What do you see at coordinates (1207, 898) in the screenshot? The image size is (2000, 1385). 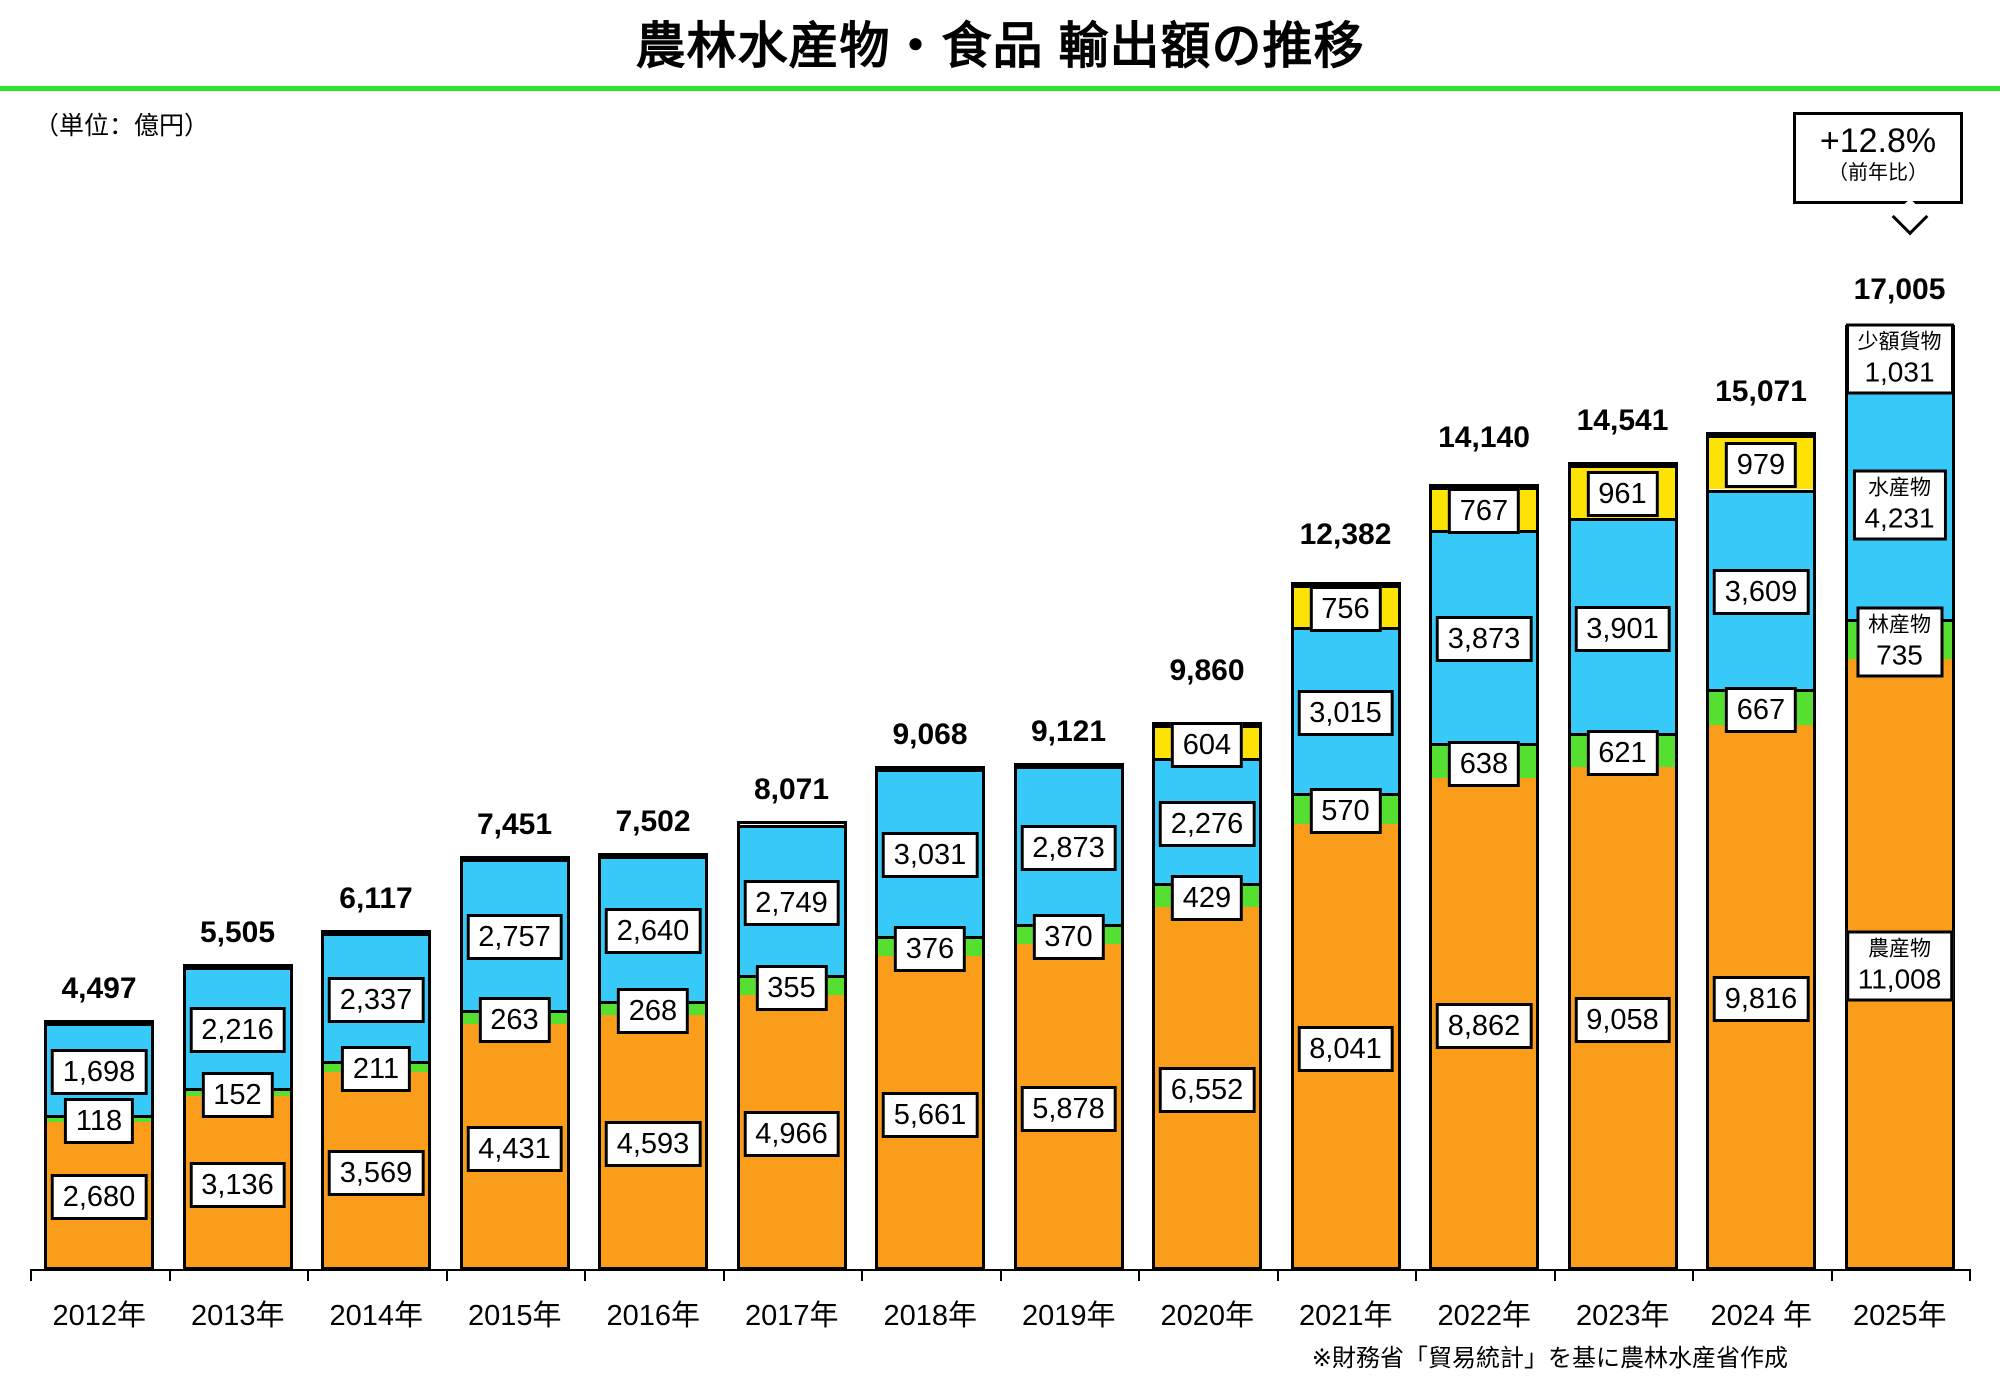 I see `segment-value-label-forest-2020年: 429` at bounding box center [1207, 898].